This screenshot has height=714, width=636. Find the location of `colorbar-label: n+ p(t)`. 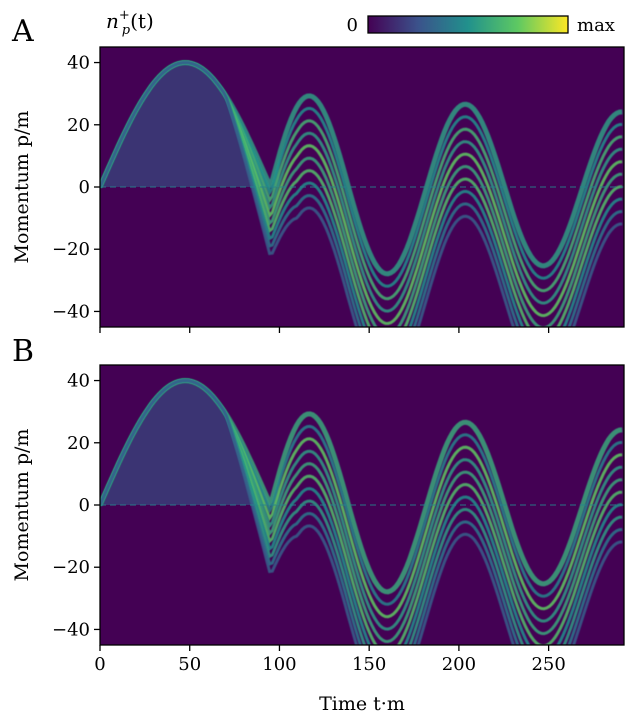

colorbar-label: n+ p(t) is located at coordinates (130, 23).